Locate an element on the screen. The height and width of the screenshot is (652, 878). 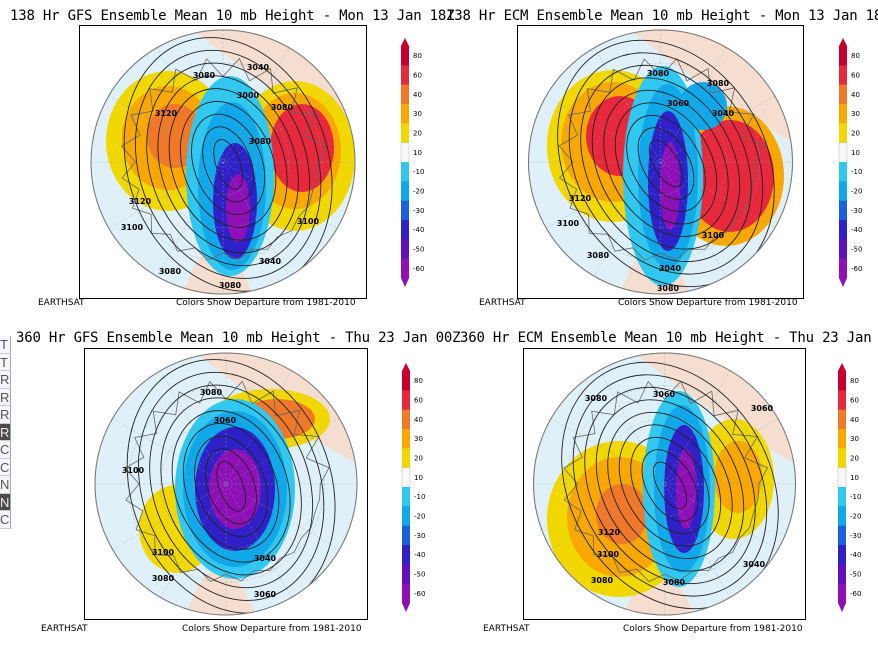
colorbar-label: 60 is located at coordinates (417, 76).